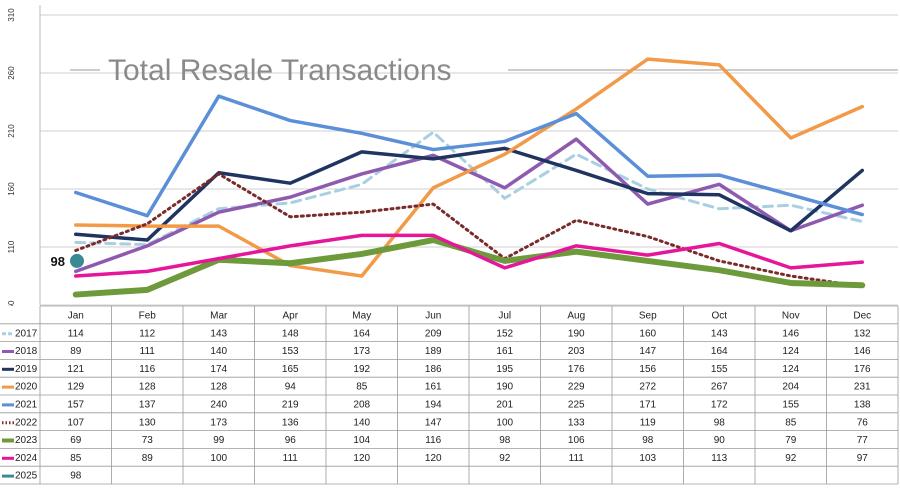  What do you see at coordinates (26, 422) in the screenshot?
I see `legend-label: 2022` at bounding box center [26, 422].